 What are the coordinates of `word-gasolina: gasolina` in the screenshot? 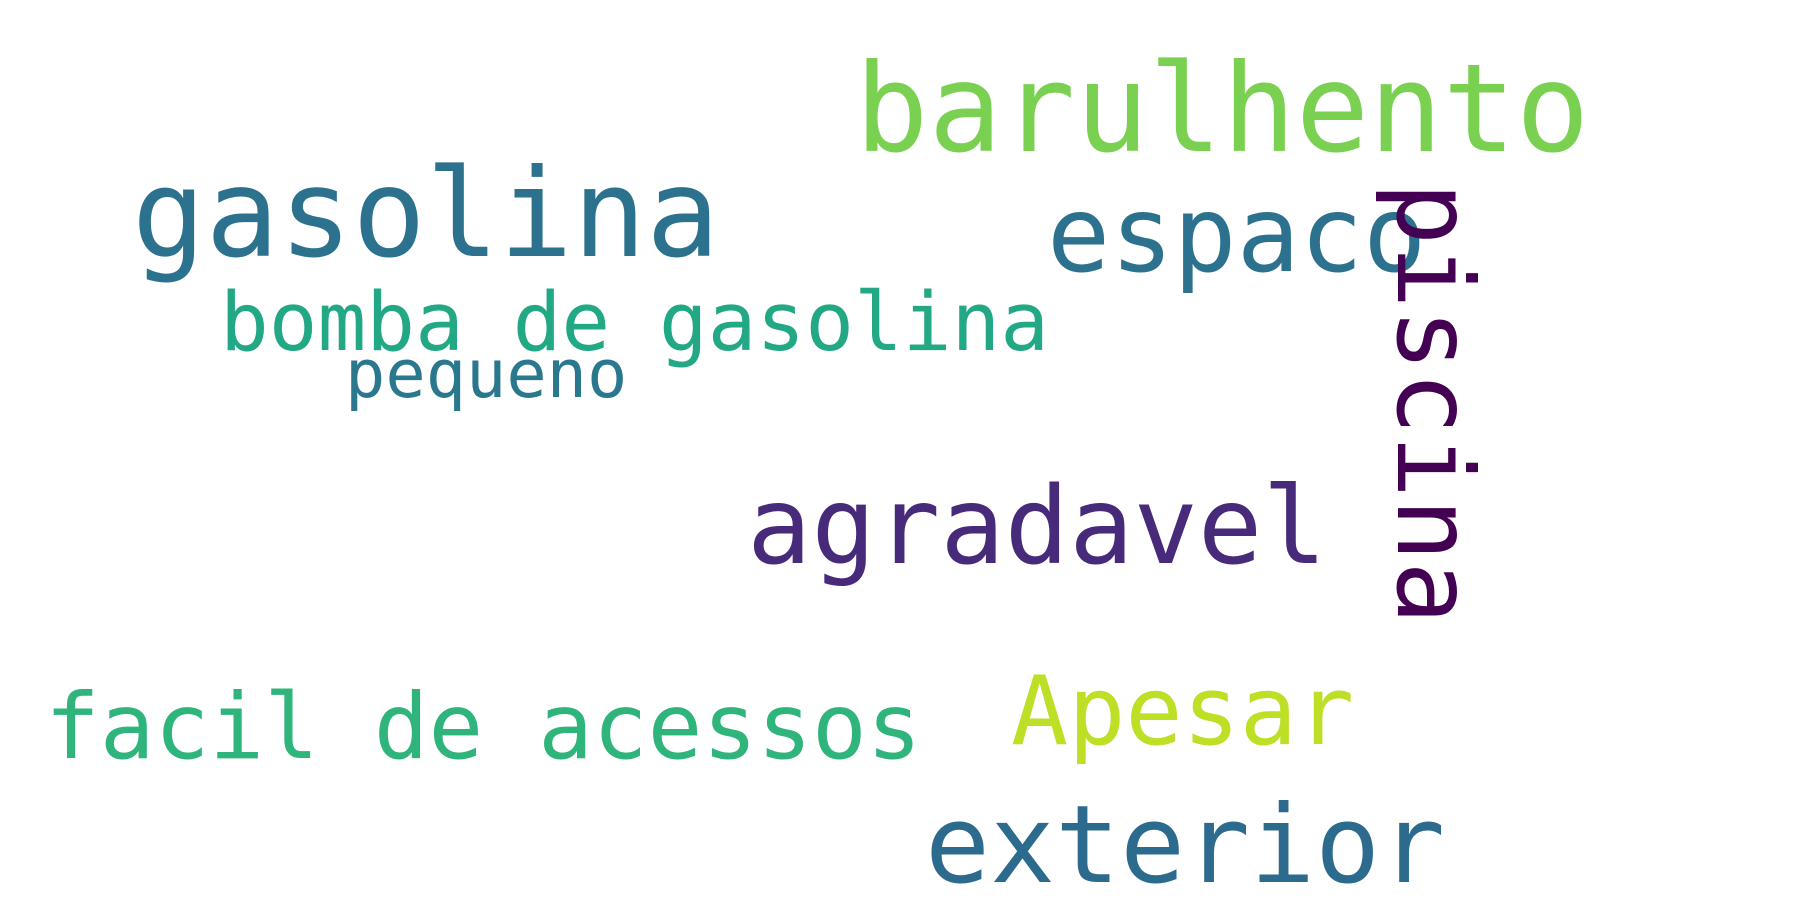 It's located at (426, 214).